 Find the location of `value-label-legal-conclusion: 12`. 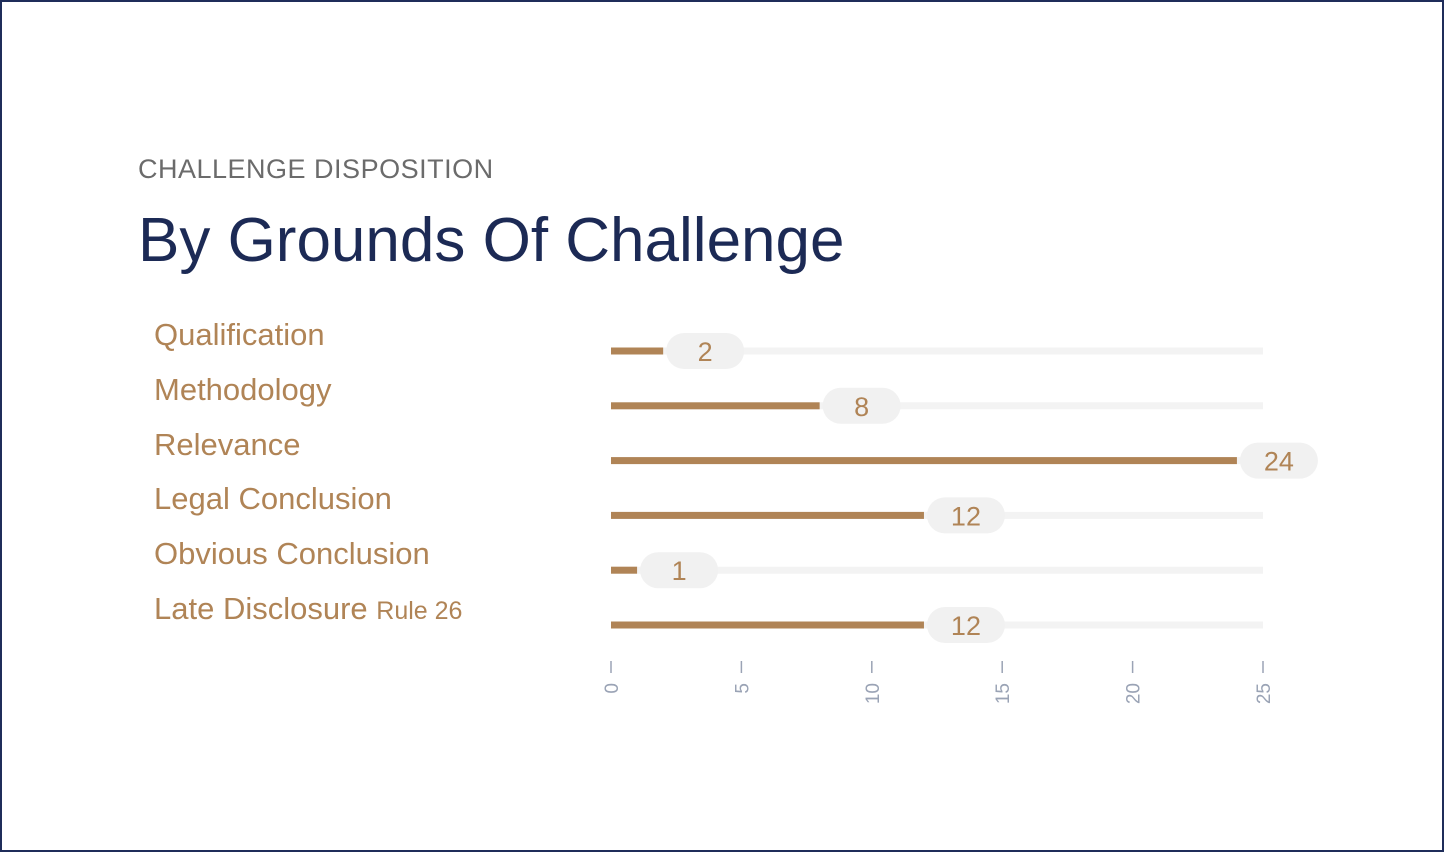

value-label-legal-conclusion: 12 is located at coordinates (966, 516).